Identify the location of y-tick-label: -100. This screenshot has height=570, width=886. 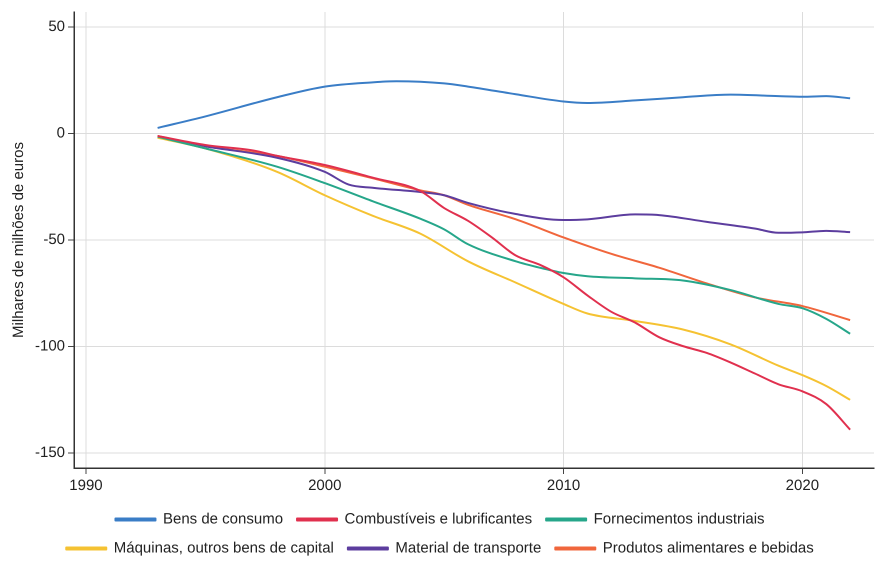
(50, 346).